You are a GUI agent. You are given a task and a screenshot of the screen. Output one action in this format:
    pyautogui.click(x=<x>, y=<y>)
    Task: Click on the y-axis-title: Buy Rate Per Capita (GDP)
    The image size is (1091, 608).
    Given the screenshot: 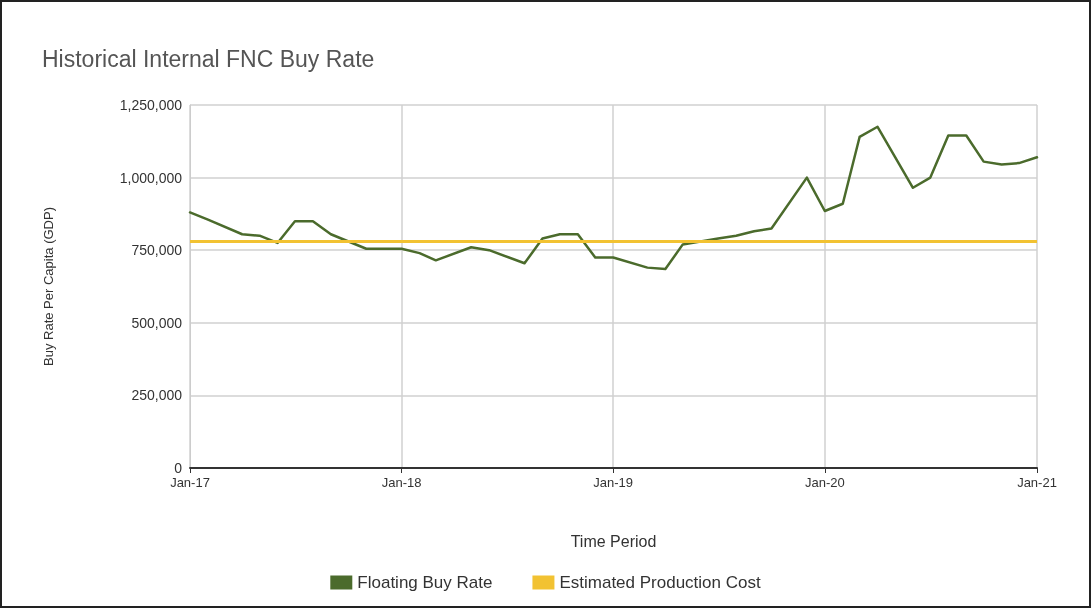 What is the action you would take?
    pyautogui.click(x=48, y=286)
    